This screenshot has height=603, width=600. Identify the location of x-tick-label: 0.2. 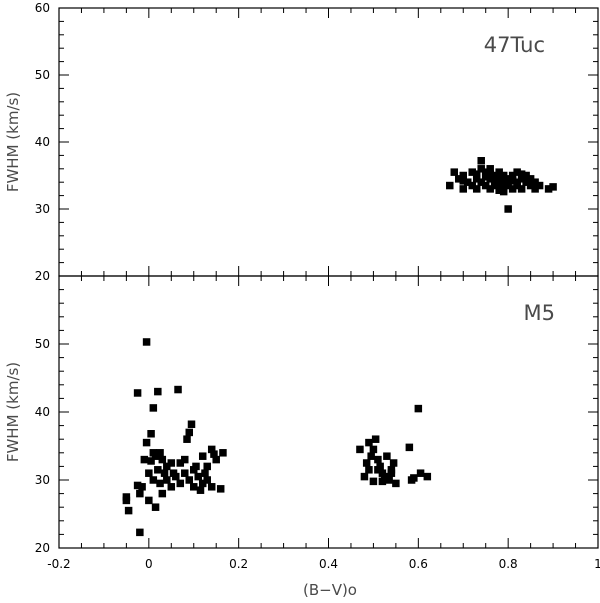
(238, 564).